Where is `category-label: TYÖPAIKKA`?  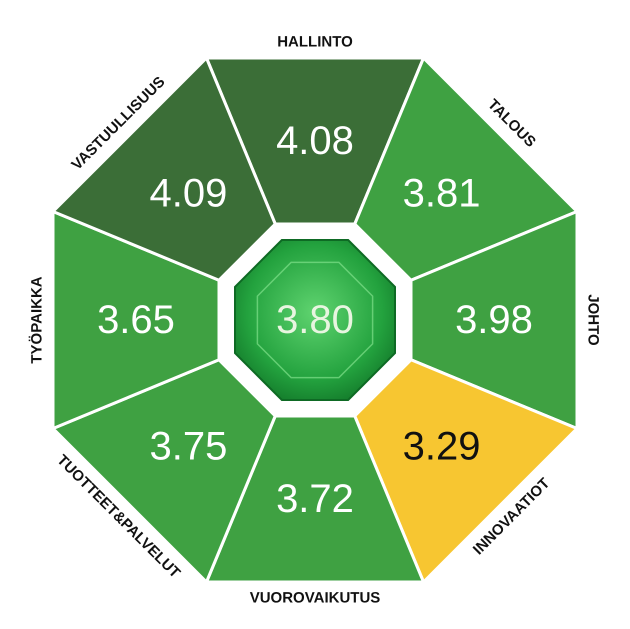 category-label: TYÖPAIKKA is located at coordinates (37, 320).